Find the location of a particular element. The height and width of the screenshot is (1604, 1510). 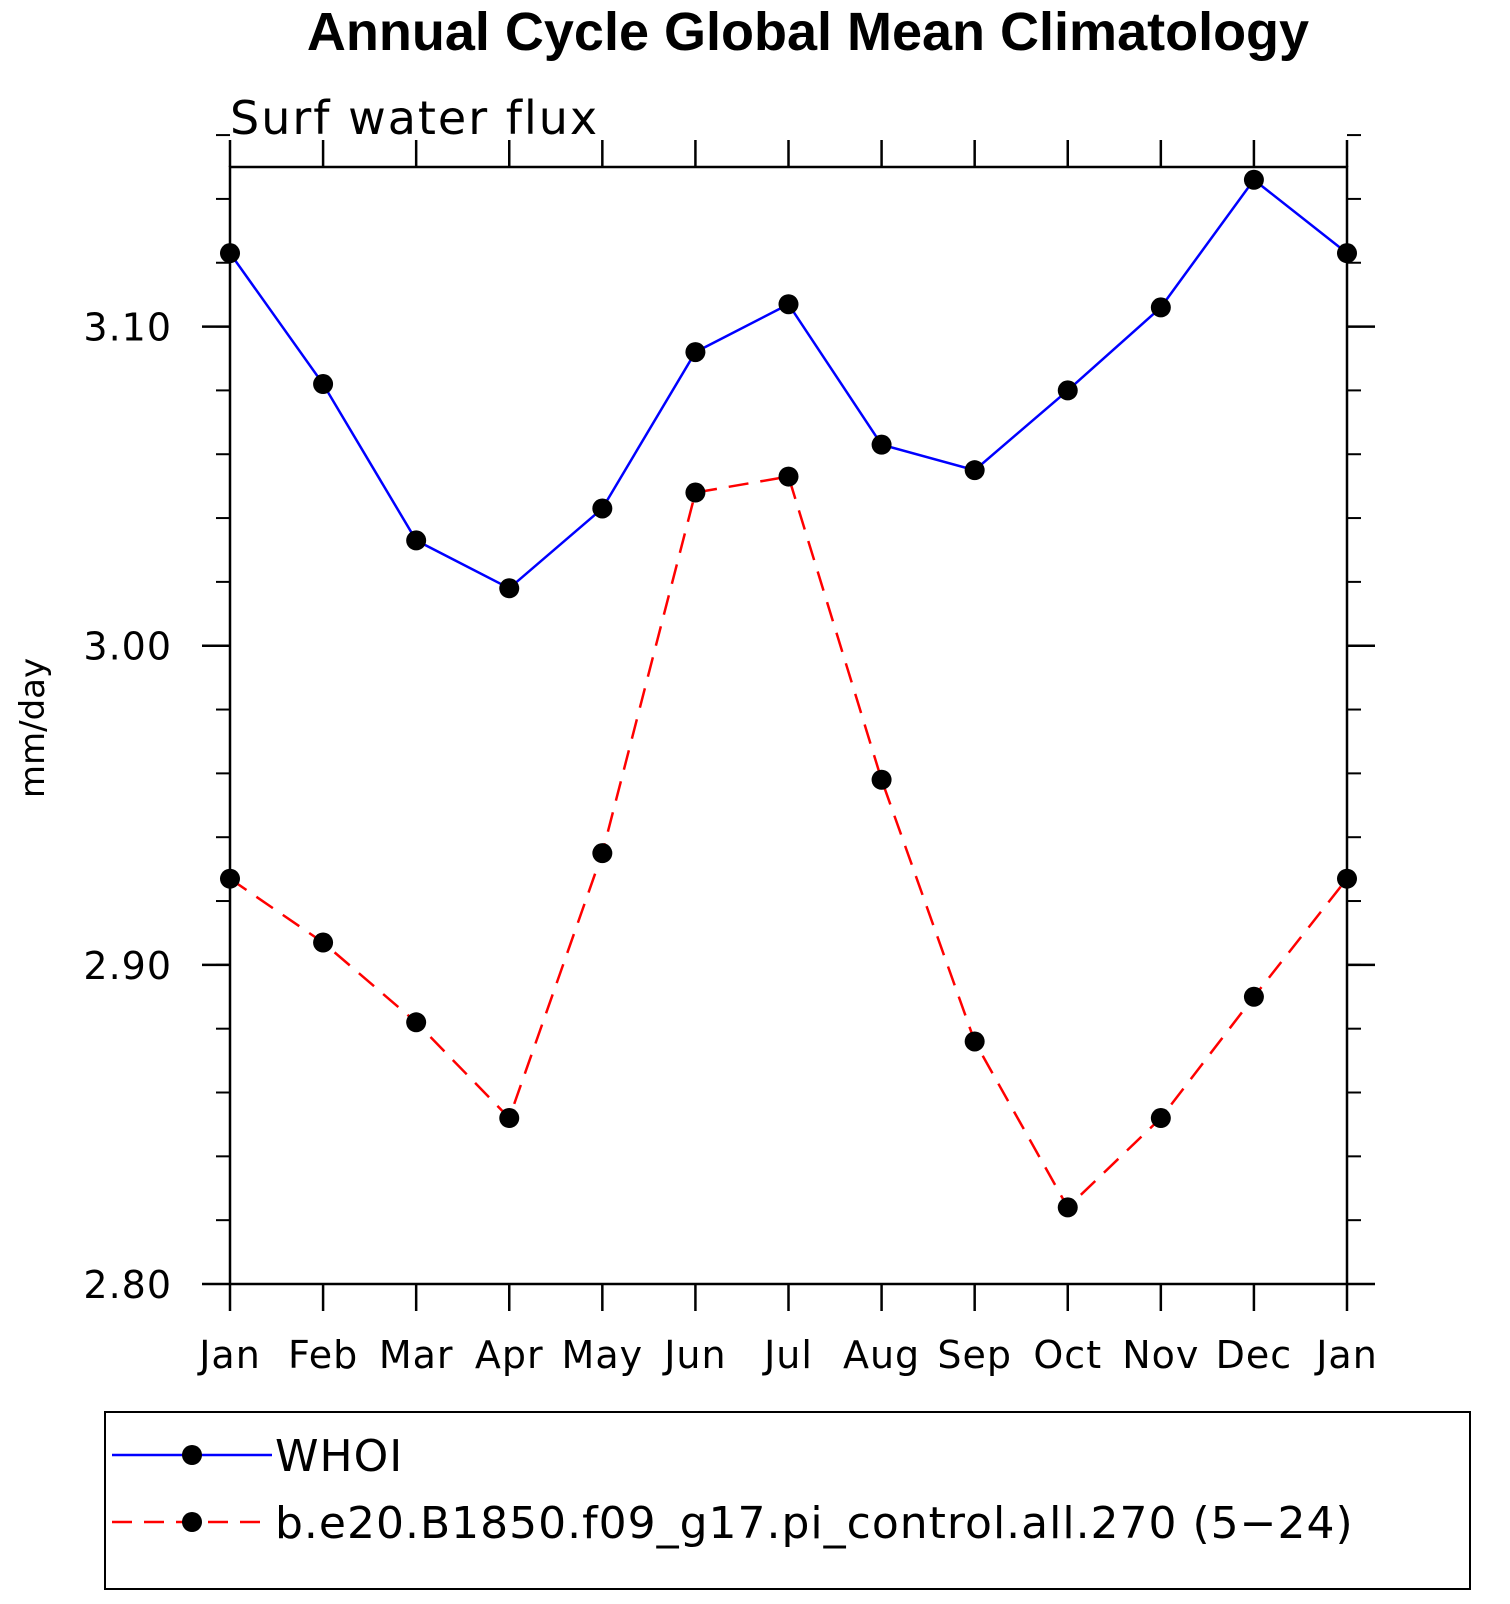

legend-box is located at coordinates (787, 1500).